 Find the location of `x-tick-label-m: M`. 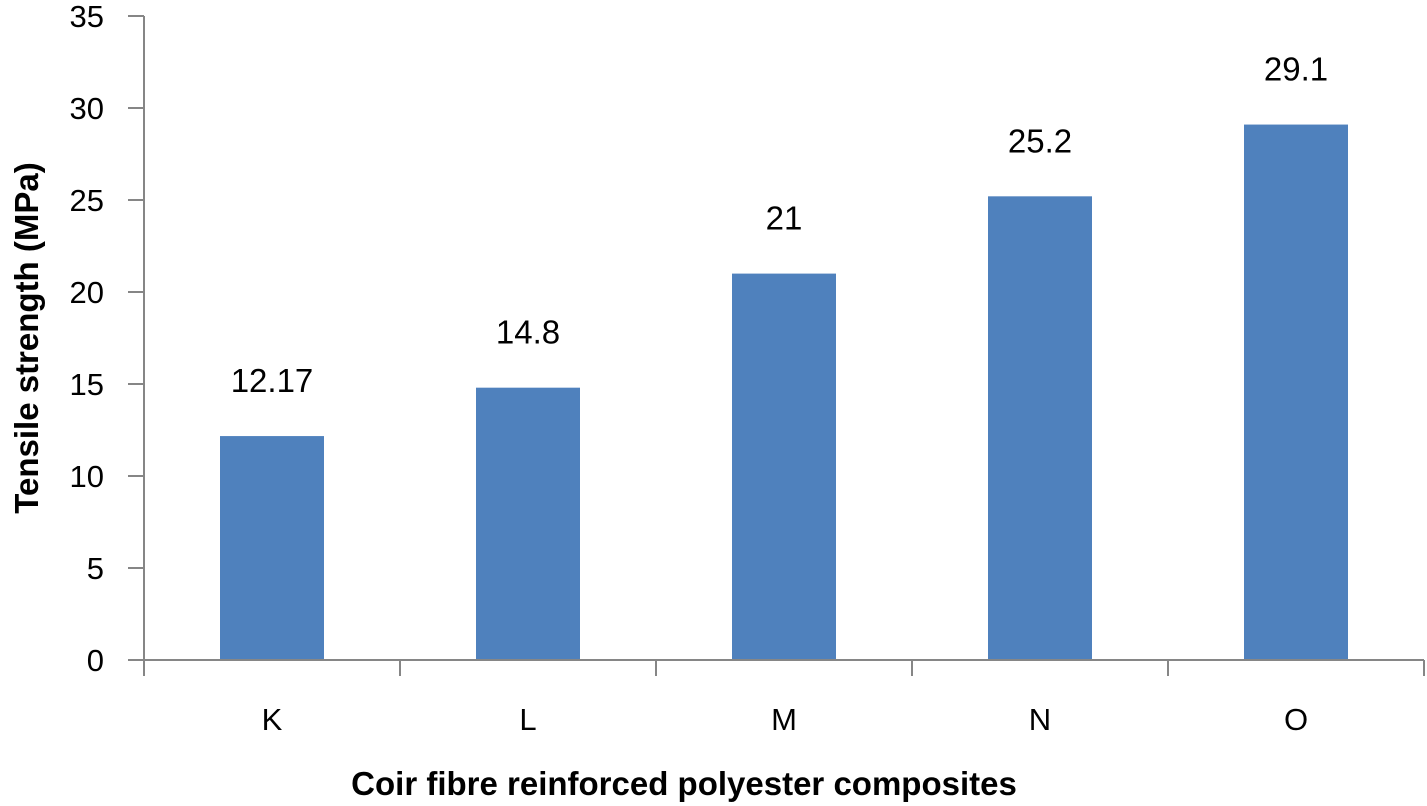

x-tick-label-m: M is located at coordinates (784, 719).